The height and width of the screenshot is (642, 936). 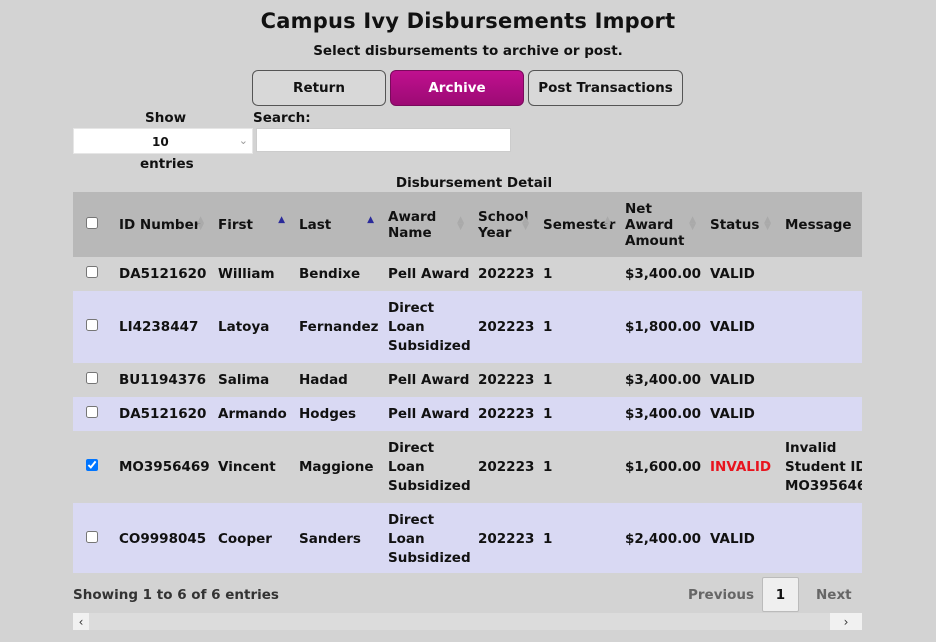 What do you see at coordinates (81, 621) in the screenshot?
I see `scroll-left-icon: ‹` at bounding box center [81, 621].